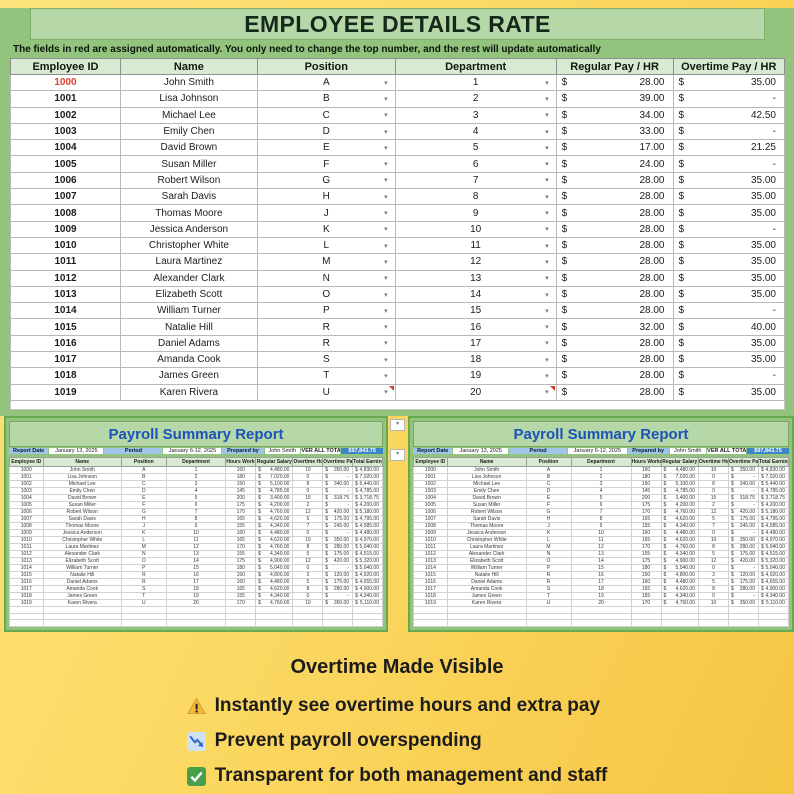  What do you see at coordinates (326, 148) in the screenshot?
I see `cell-position: E ▾` at bounding box center [326, 148].